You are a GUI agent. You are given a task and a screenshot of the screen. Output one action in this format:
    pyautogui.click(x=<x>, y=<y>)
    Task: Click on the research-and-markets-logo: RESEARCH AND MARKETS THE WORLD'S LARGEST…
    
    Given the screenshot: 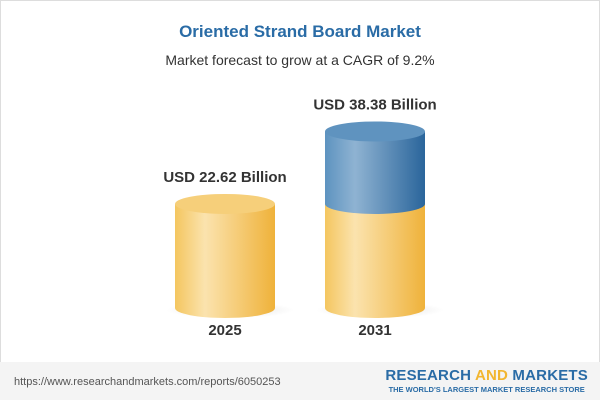 What is the action you would take?
    pyautogui.click(x=486, y=380)
    